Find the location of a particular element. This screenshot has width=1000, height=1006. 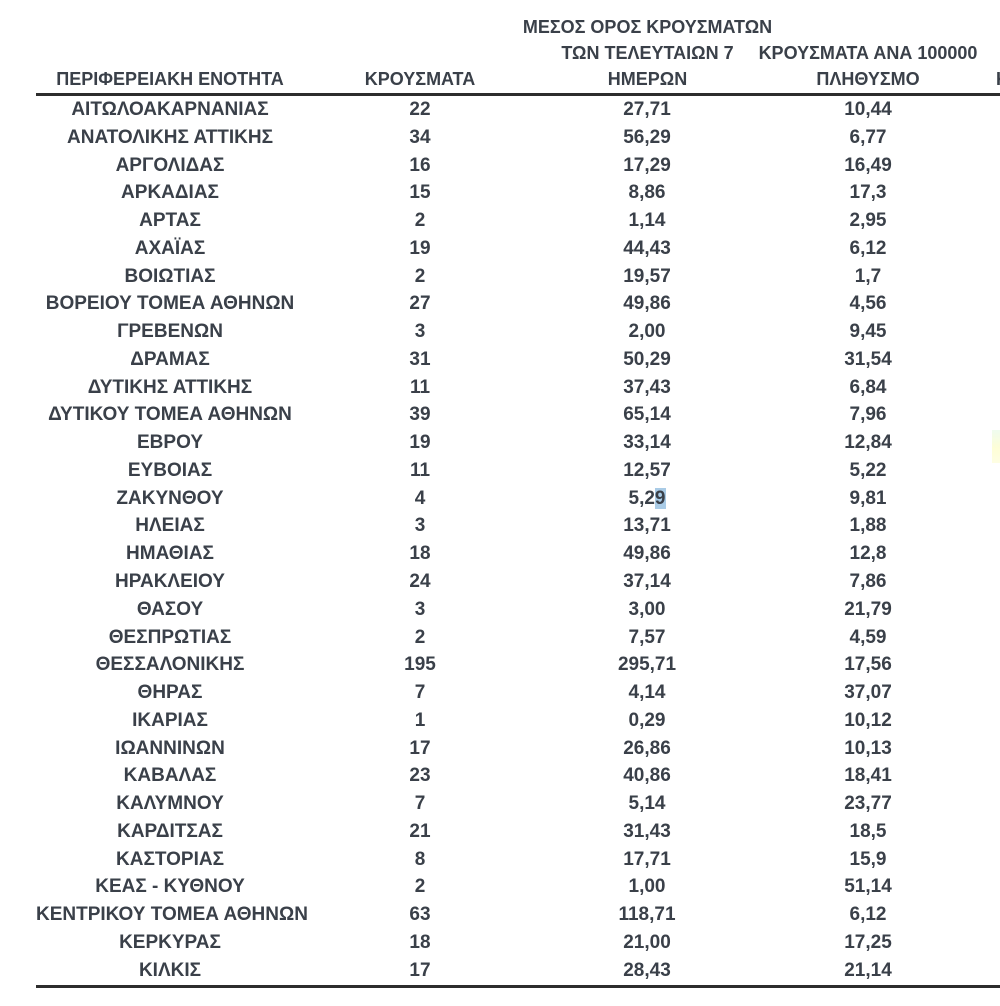

table-row: ΚΑΒΑΛΑΣ 23 40,86 18,41 is located at coordinates (500, 776).